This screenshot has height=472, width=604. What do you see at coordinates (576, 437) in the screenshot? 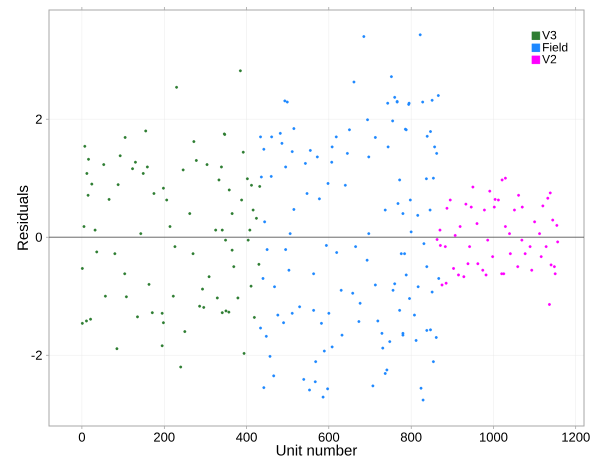
I see `x-tick-label: 1200` at bounding box center [576, 437].